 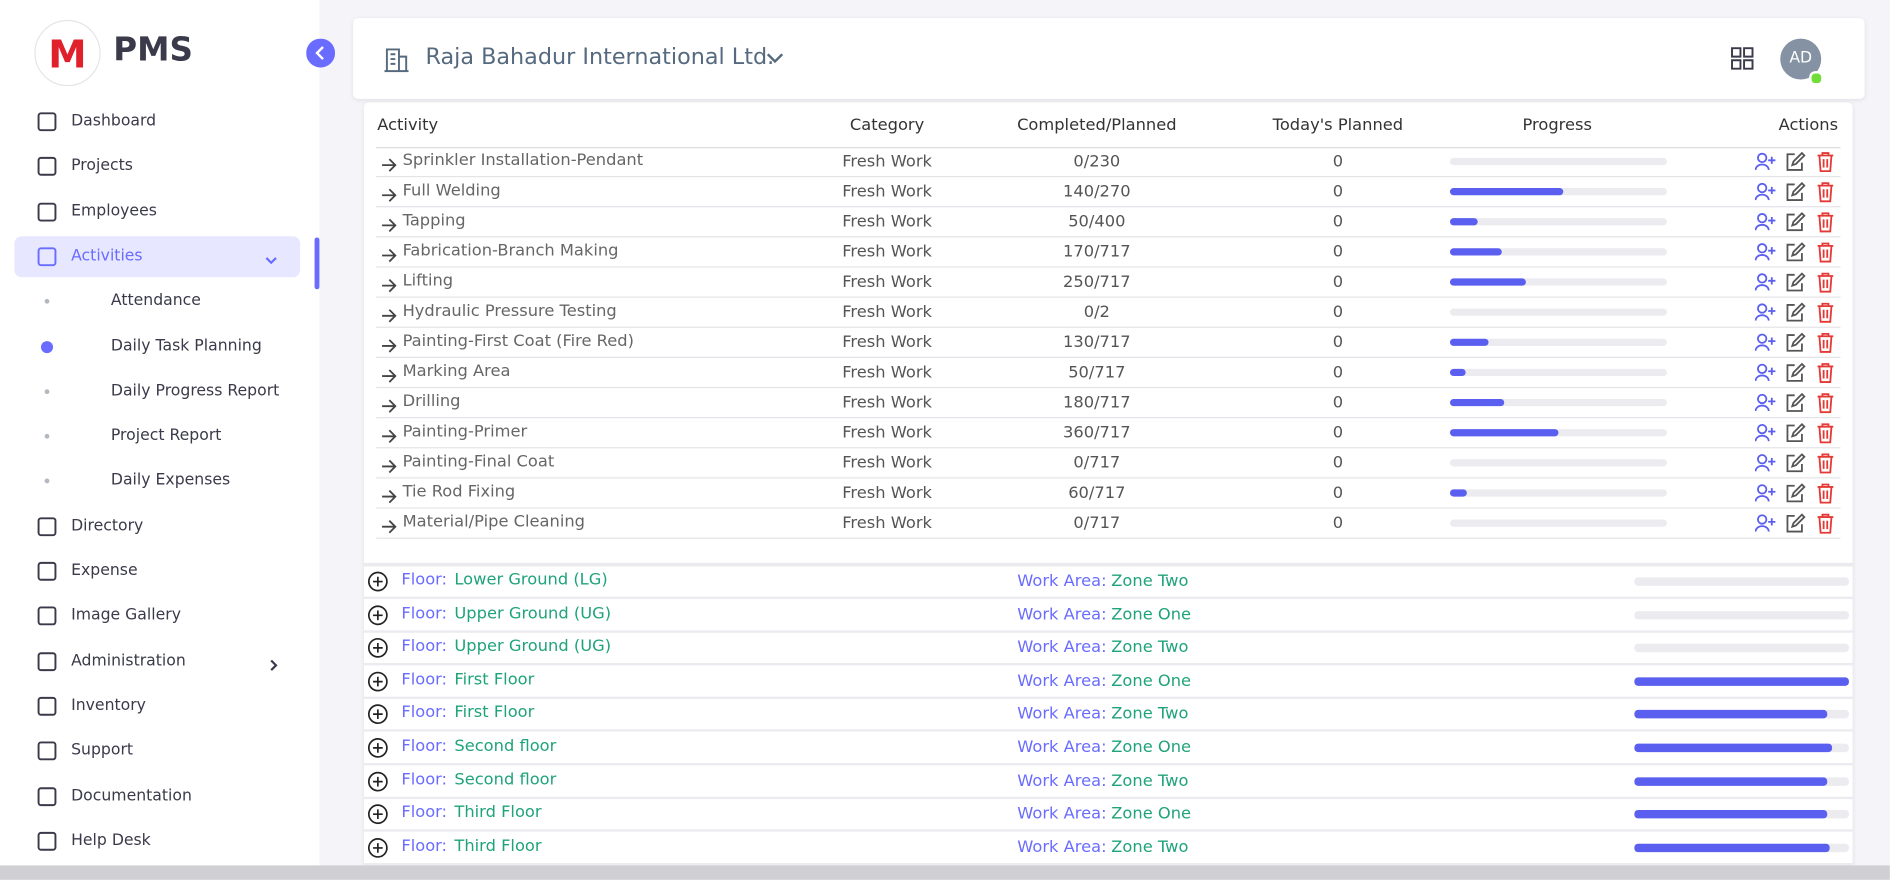 I want to click on collapse-circle, so click(x=321, y=53).